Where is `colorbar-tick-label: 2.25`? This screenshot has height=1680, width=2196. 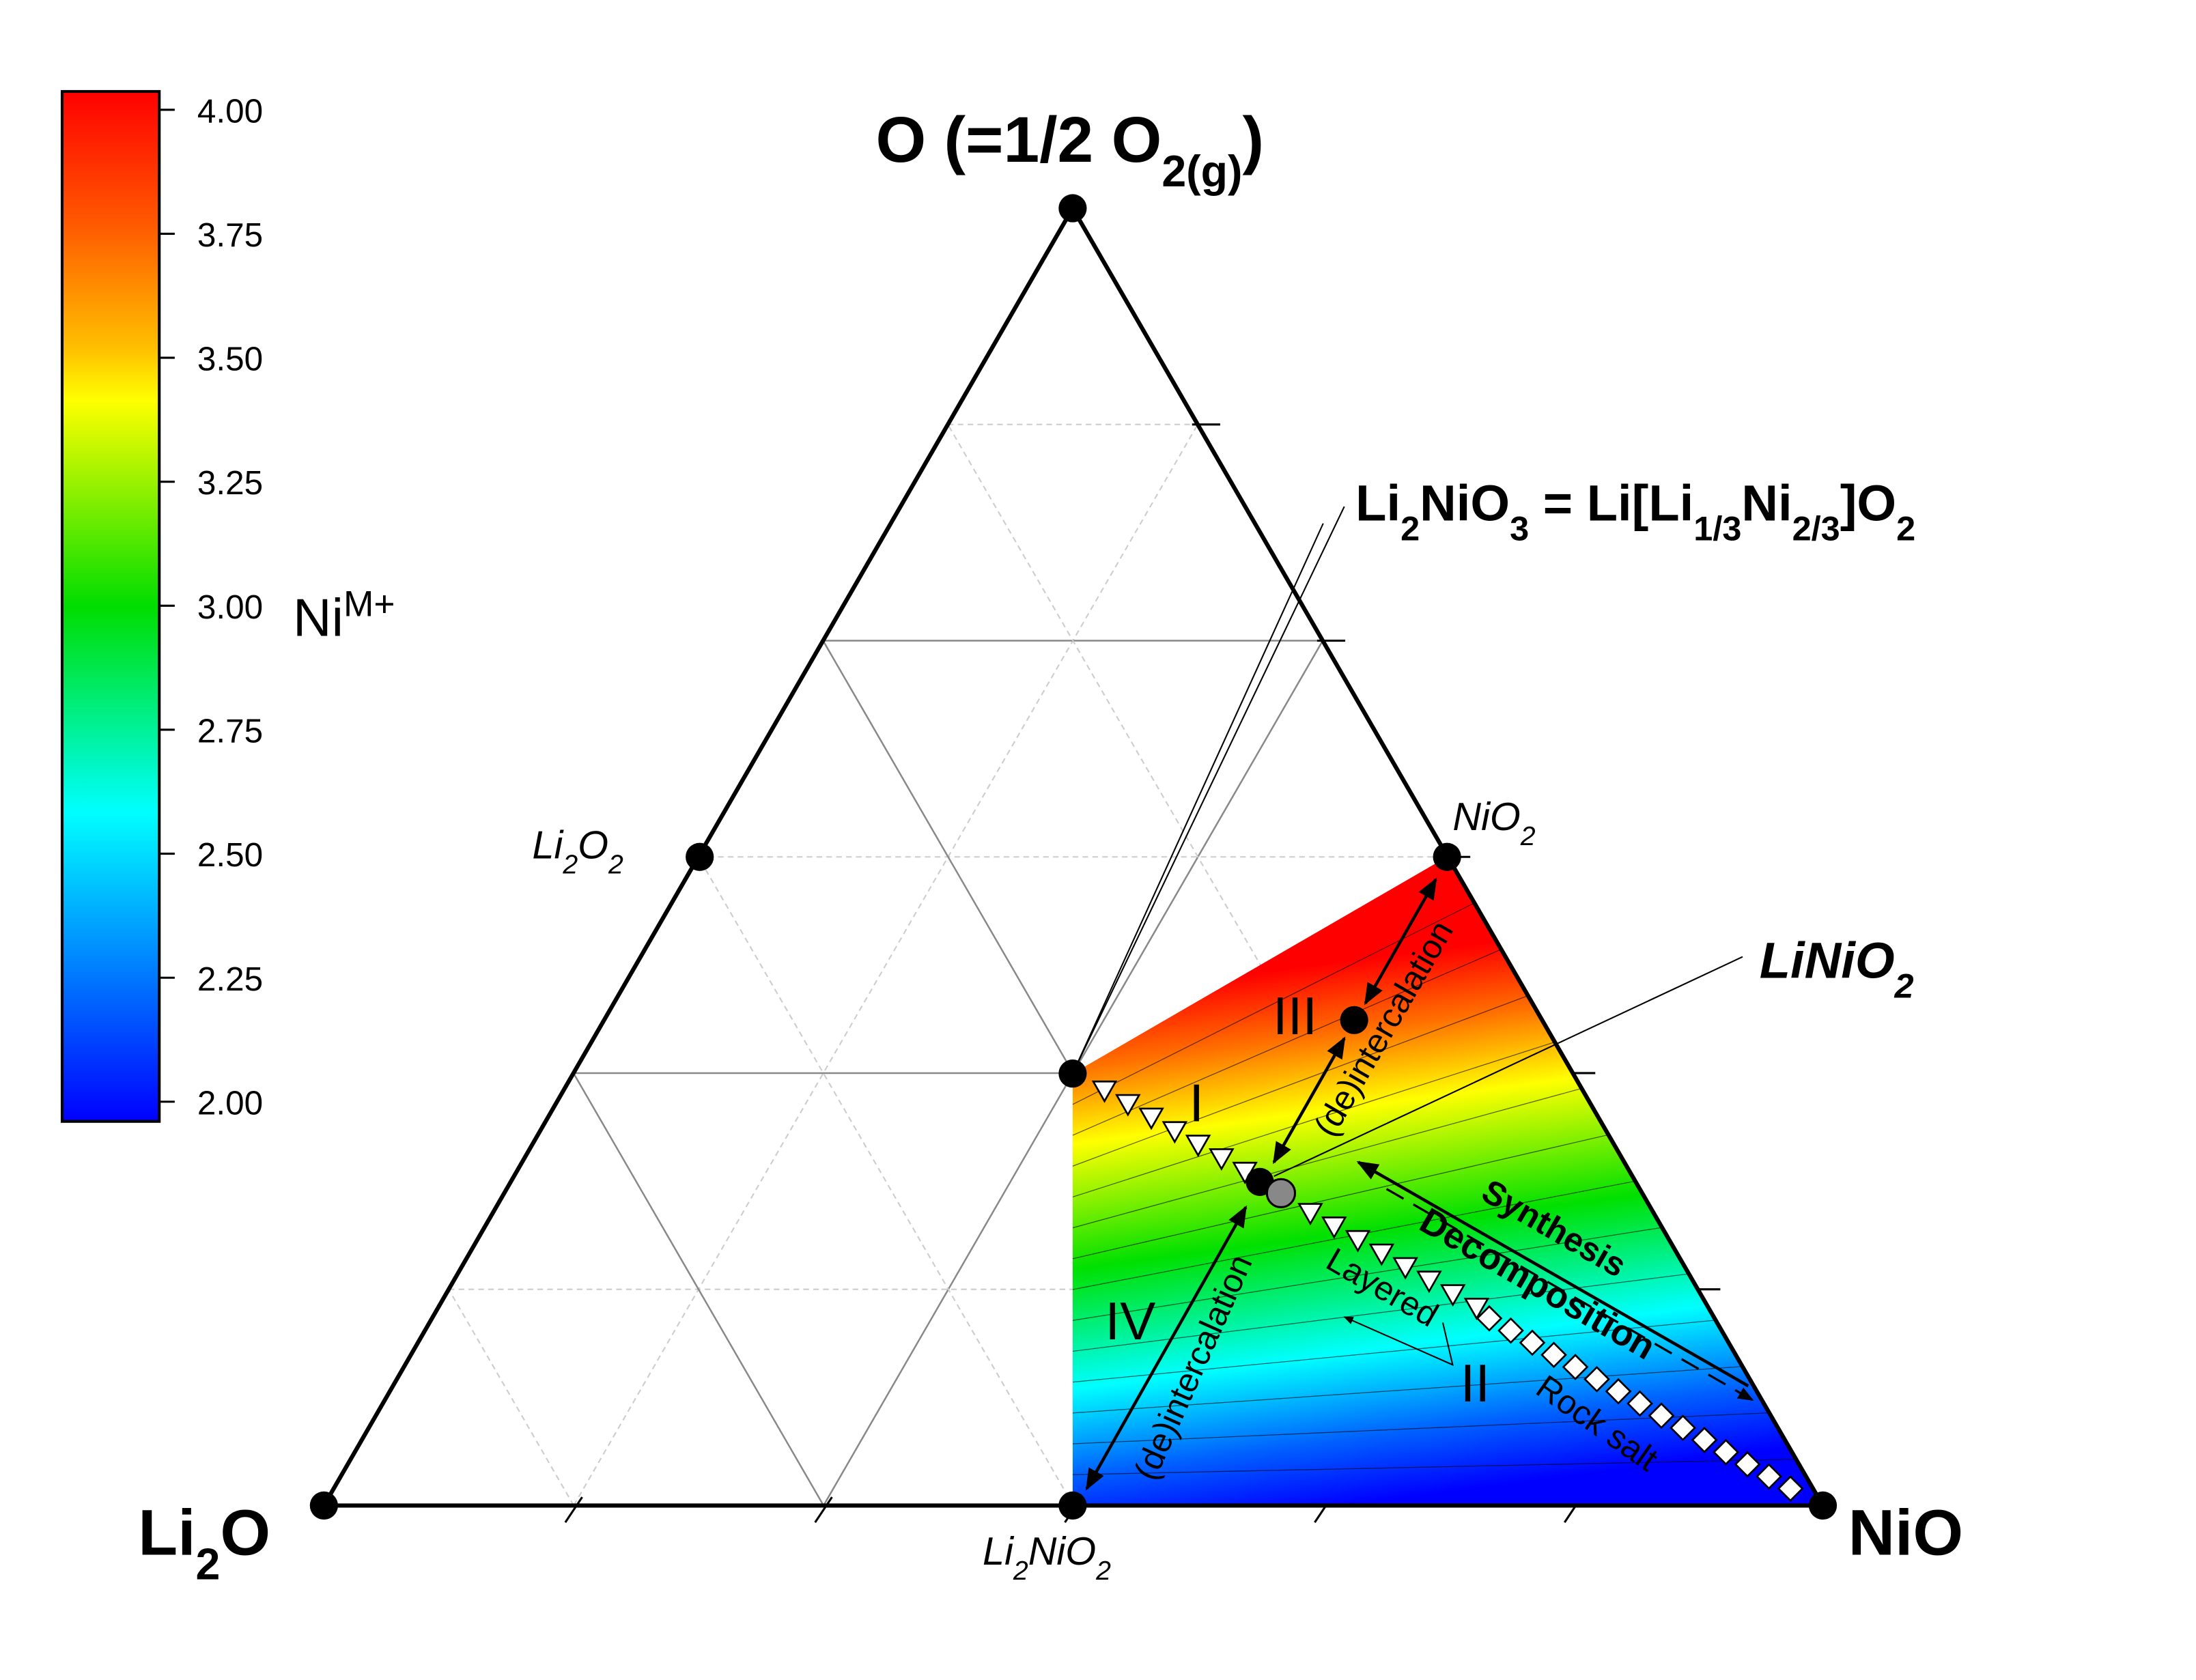 colorbar-tick-label: 2.25 is located at coordinates (230, 979).